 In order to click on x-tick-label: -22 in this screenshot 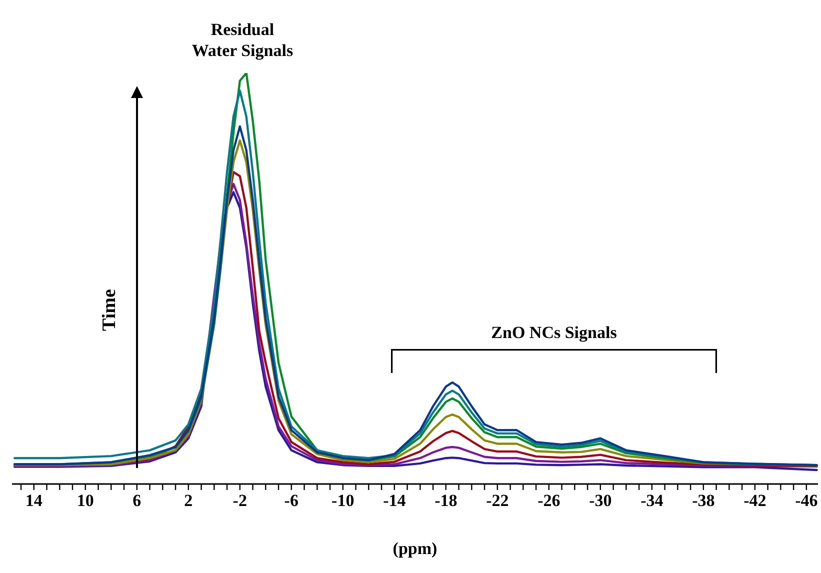, I will do `click(497, 500)`.